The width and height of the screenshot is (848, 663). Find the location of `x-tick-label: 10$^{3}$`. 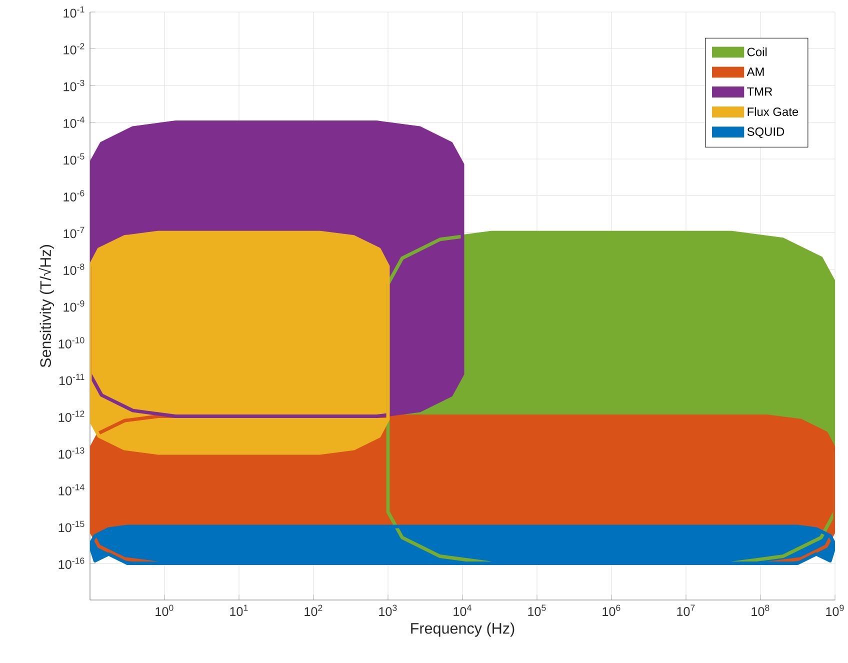

x-tick-label: 10$^{3}$ is located at coordinates (388, 610).